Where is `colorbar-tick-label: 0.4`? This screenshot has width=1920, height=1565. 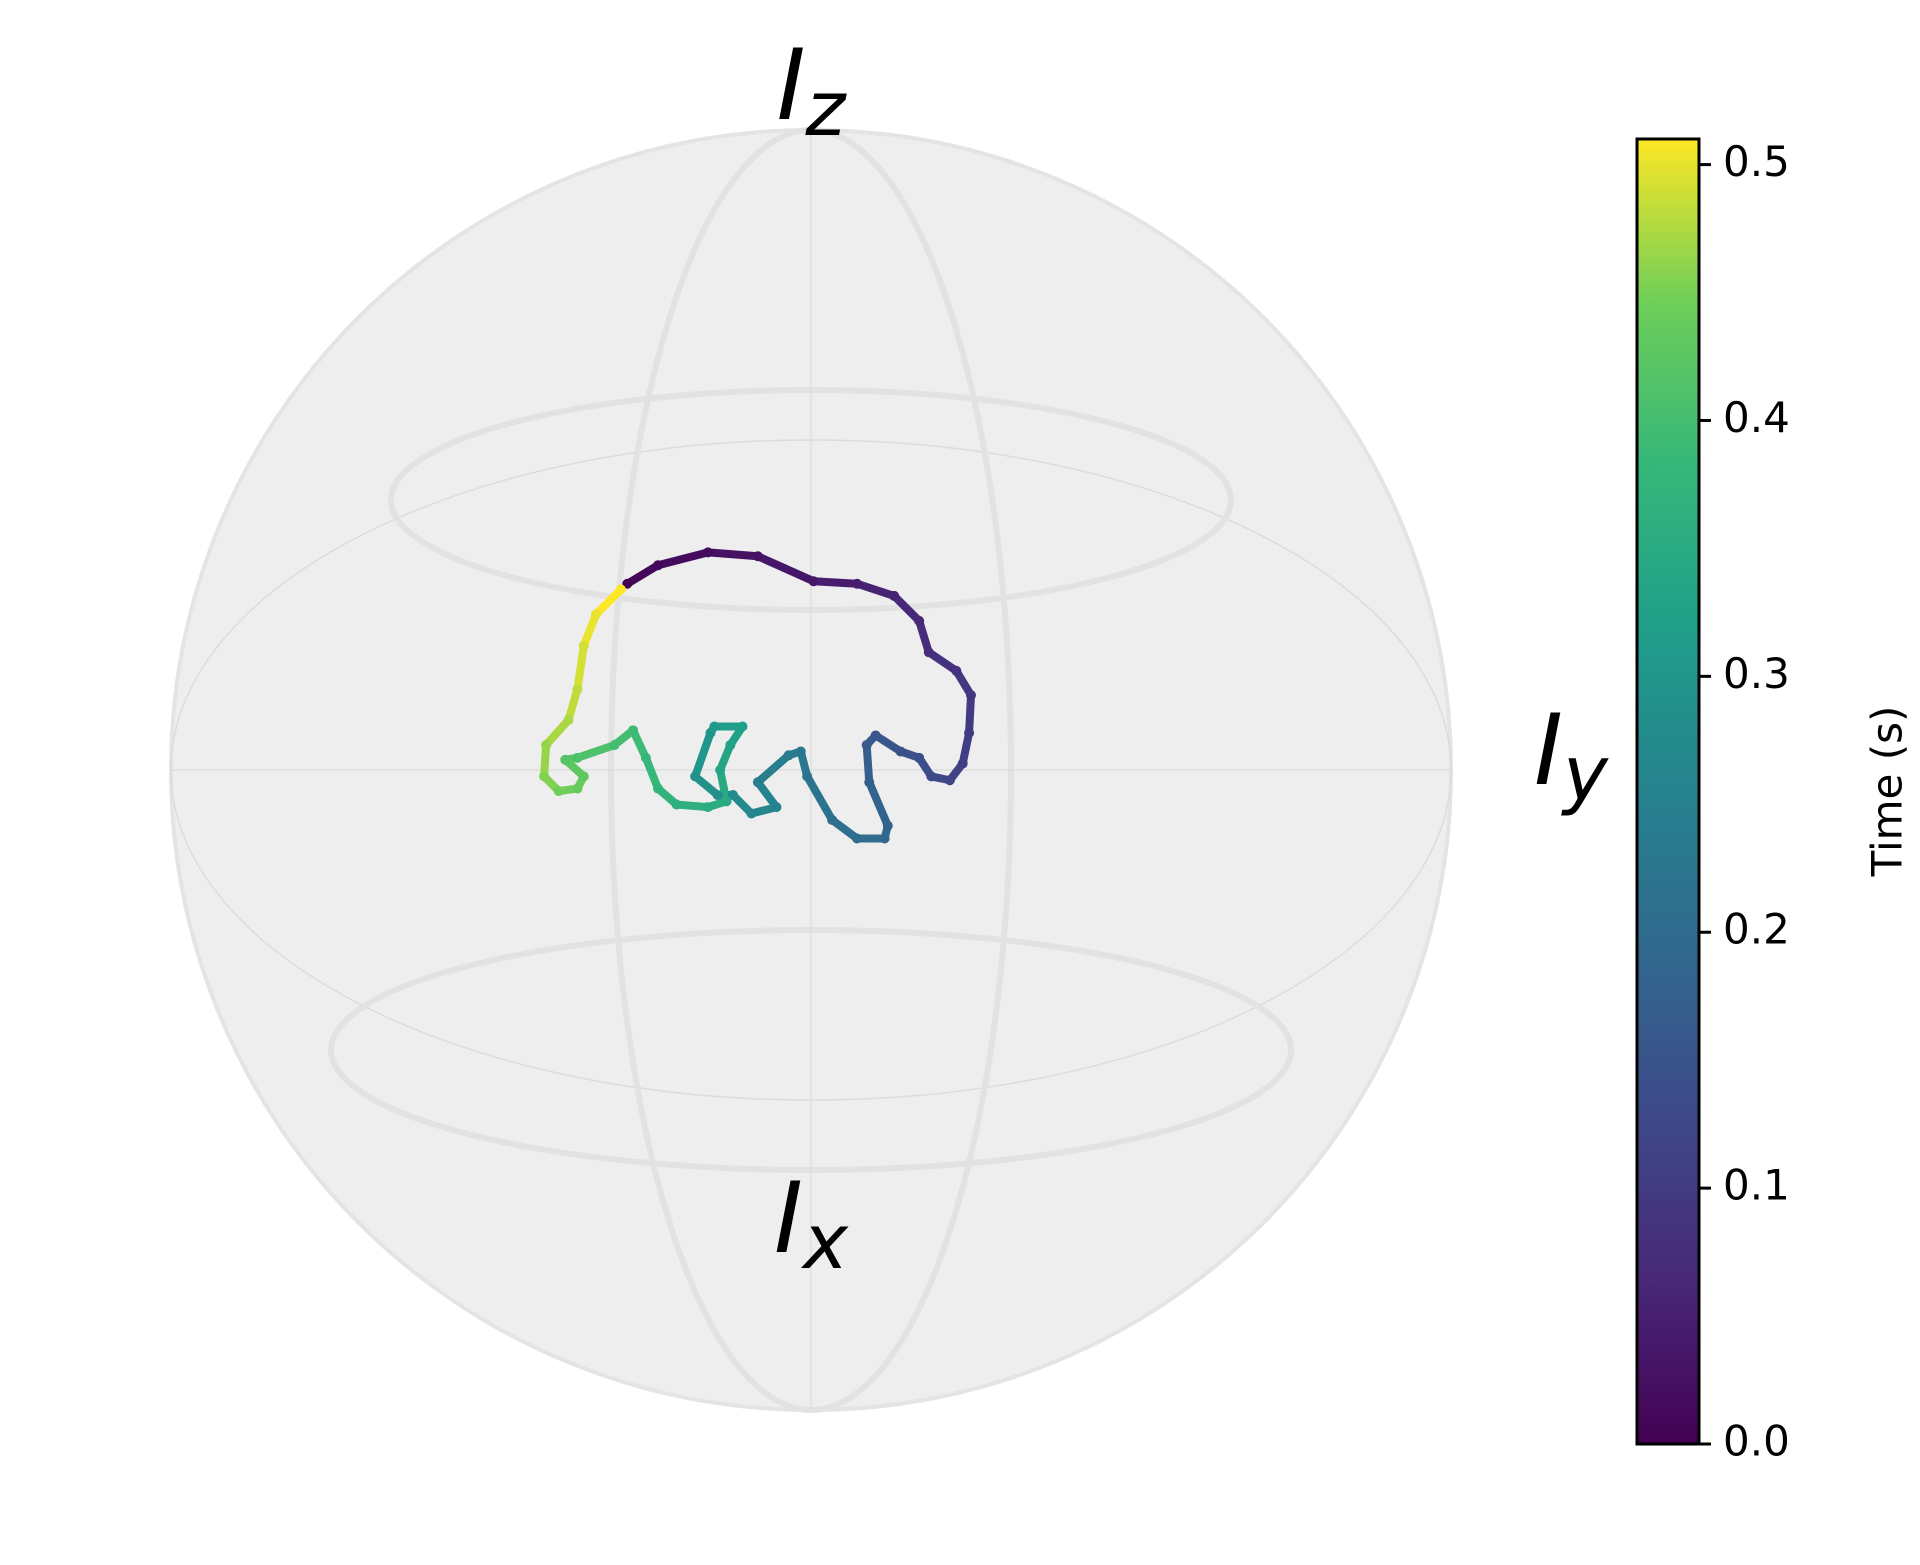
colorbar-tick-label: 0.4 is located at coordinates (1756, 417).